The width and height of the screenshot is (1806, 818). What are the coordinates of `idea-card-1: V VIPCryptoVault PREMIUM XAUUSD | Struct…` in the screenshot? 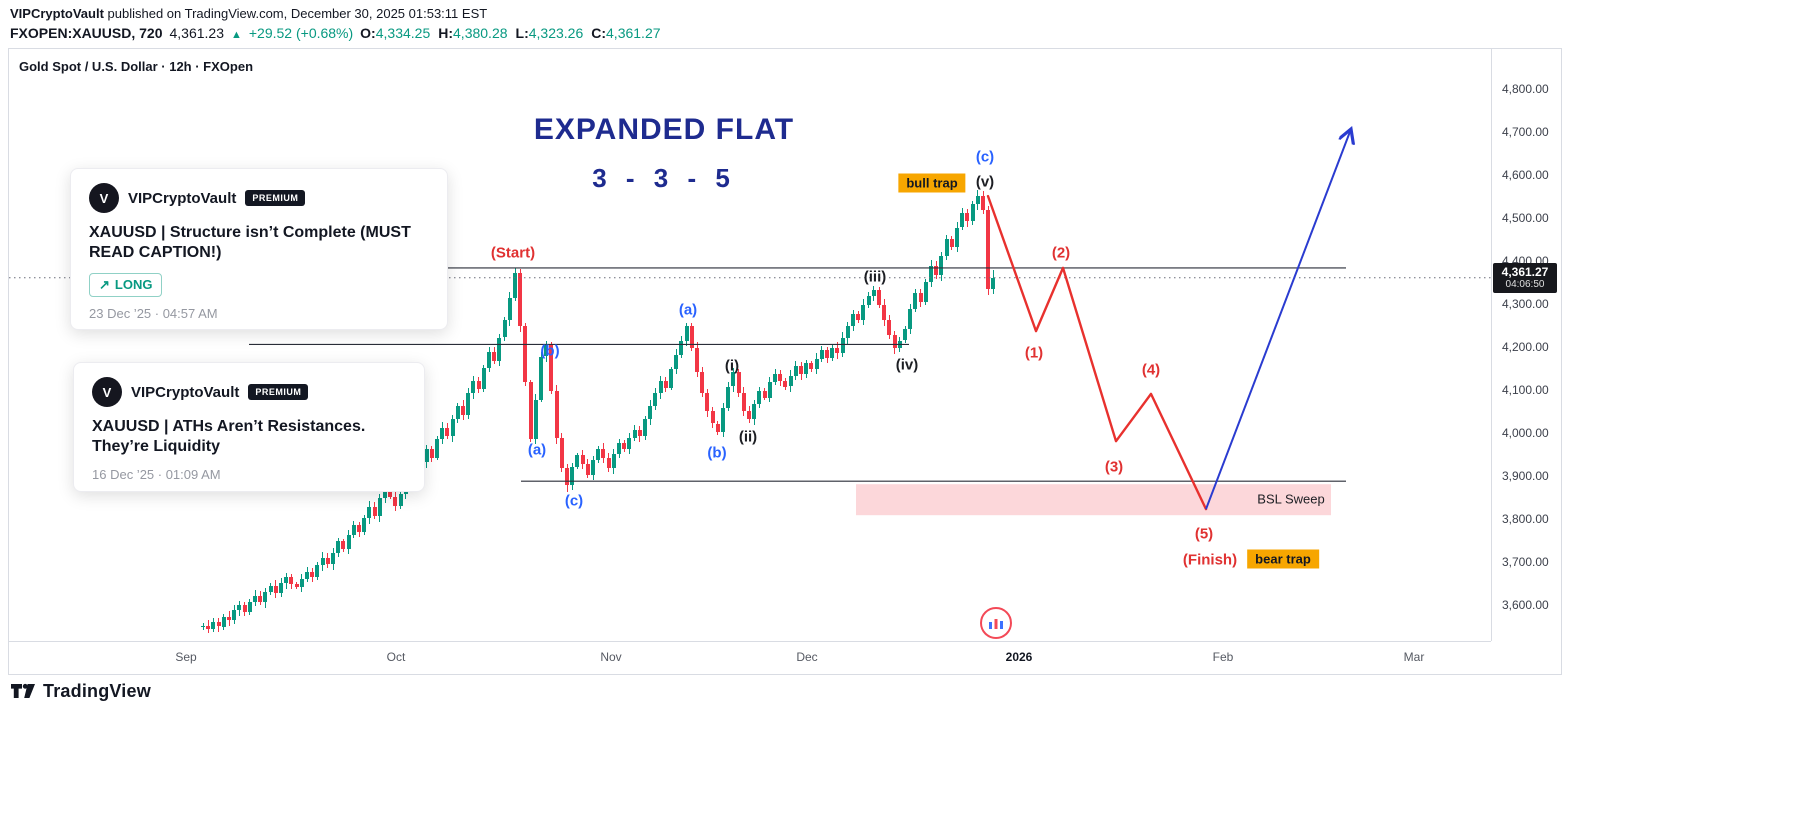 It's located at (259, 249).